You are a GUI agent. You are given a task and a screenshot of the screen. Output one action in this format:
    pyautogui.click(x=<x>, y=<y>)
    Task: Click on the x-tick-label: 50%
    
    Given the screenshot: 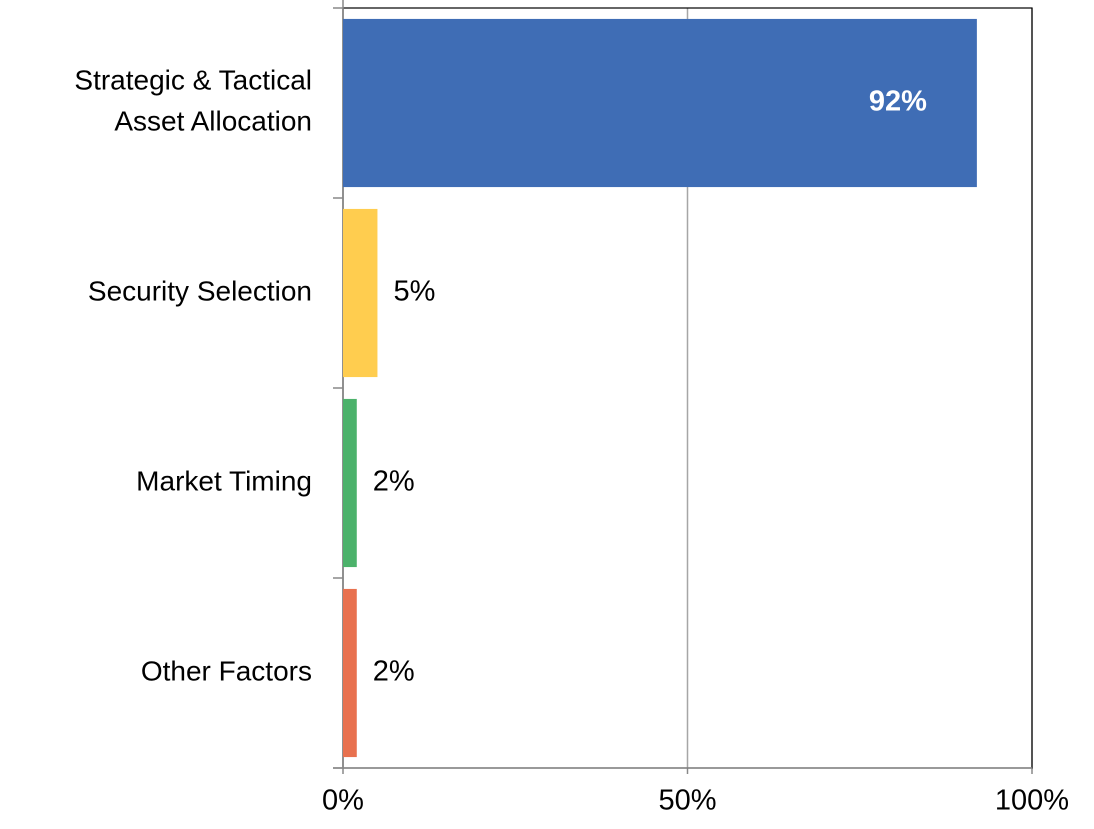 What is the action you would take?
    pyautogui.click(x=687, y=801)
    